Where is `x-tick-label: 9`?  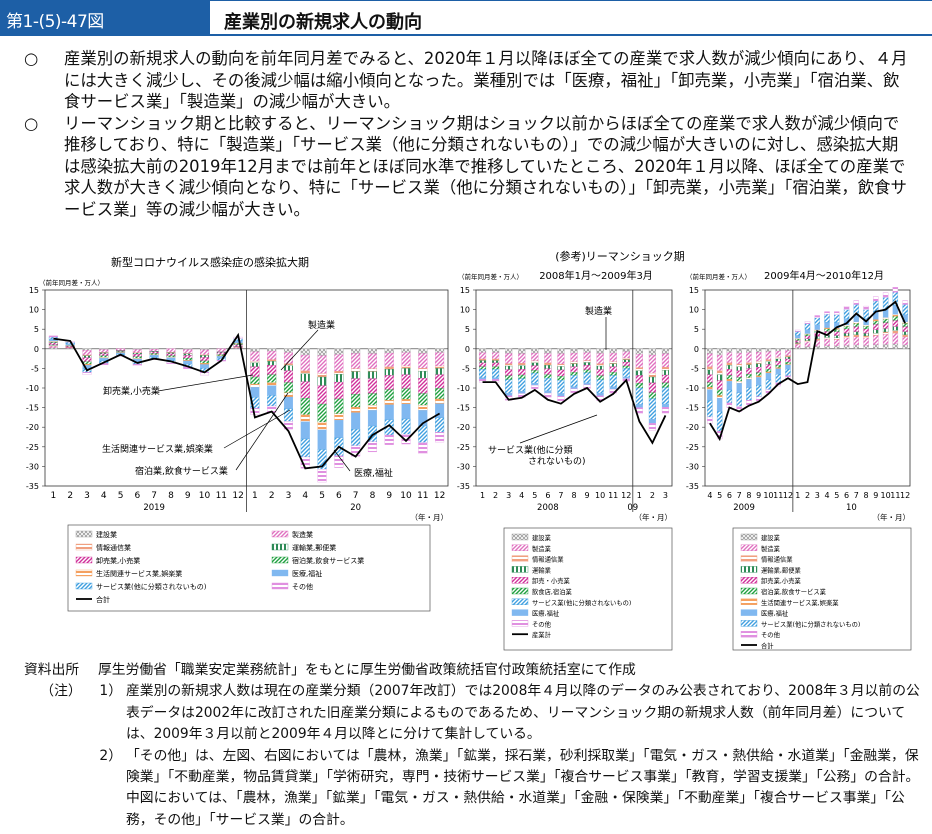
x-tick-label: 9 is located at coordinates (758, 495).